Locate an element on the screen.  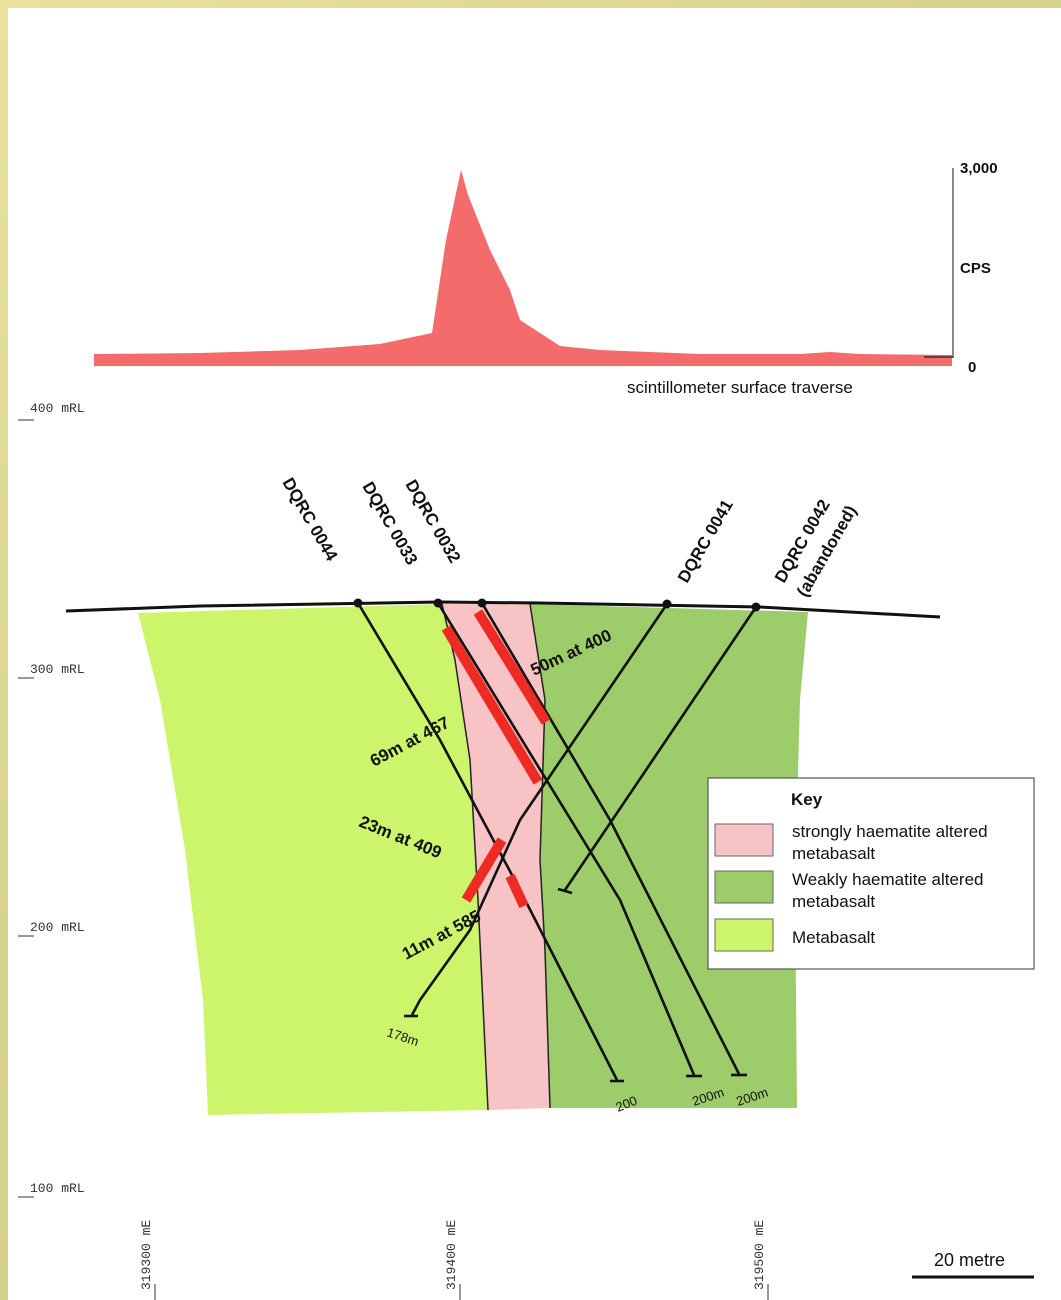
surface-line is located at coordinates (503, 609).